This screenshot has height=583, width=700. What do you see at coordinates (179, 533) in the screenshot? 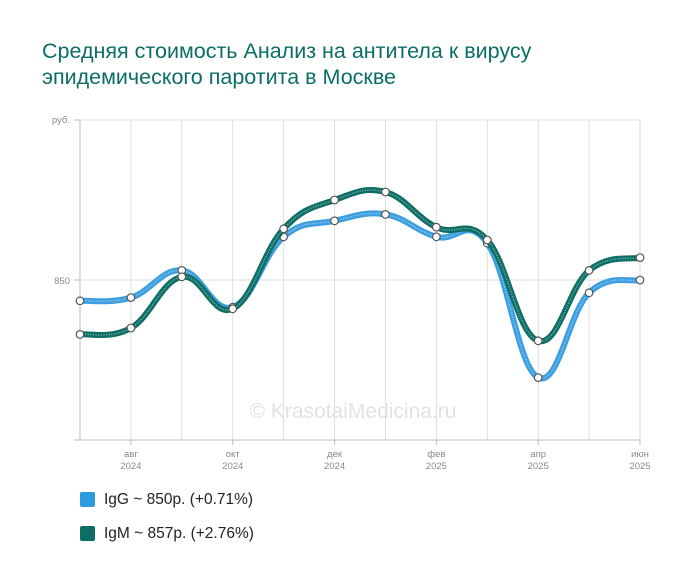
I see `legend-label-igm: IgM ~ 857р. (+2.76%)` at bounding box center [179, 533].